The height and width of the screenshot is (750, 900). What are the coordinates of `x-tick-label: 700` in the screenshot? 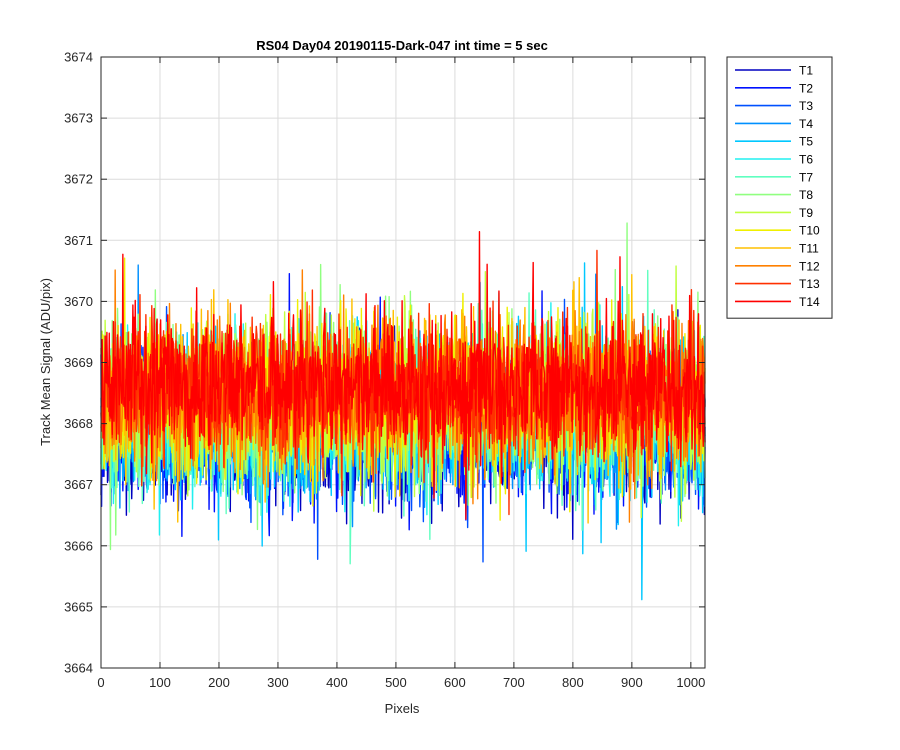 It's located at (514, 682).